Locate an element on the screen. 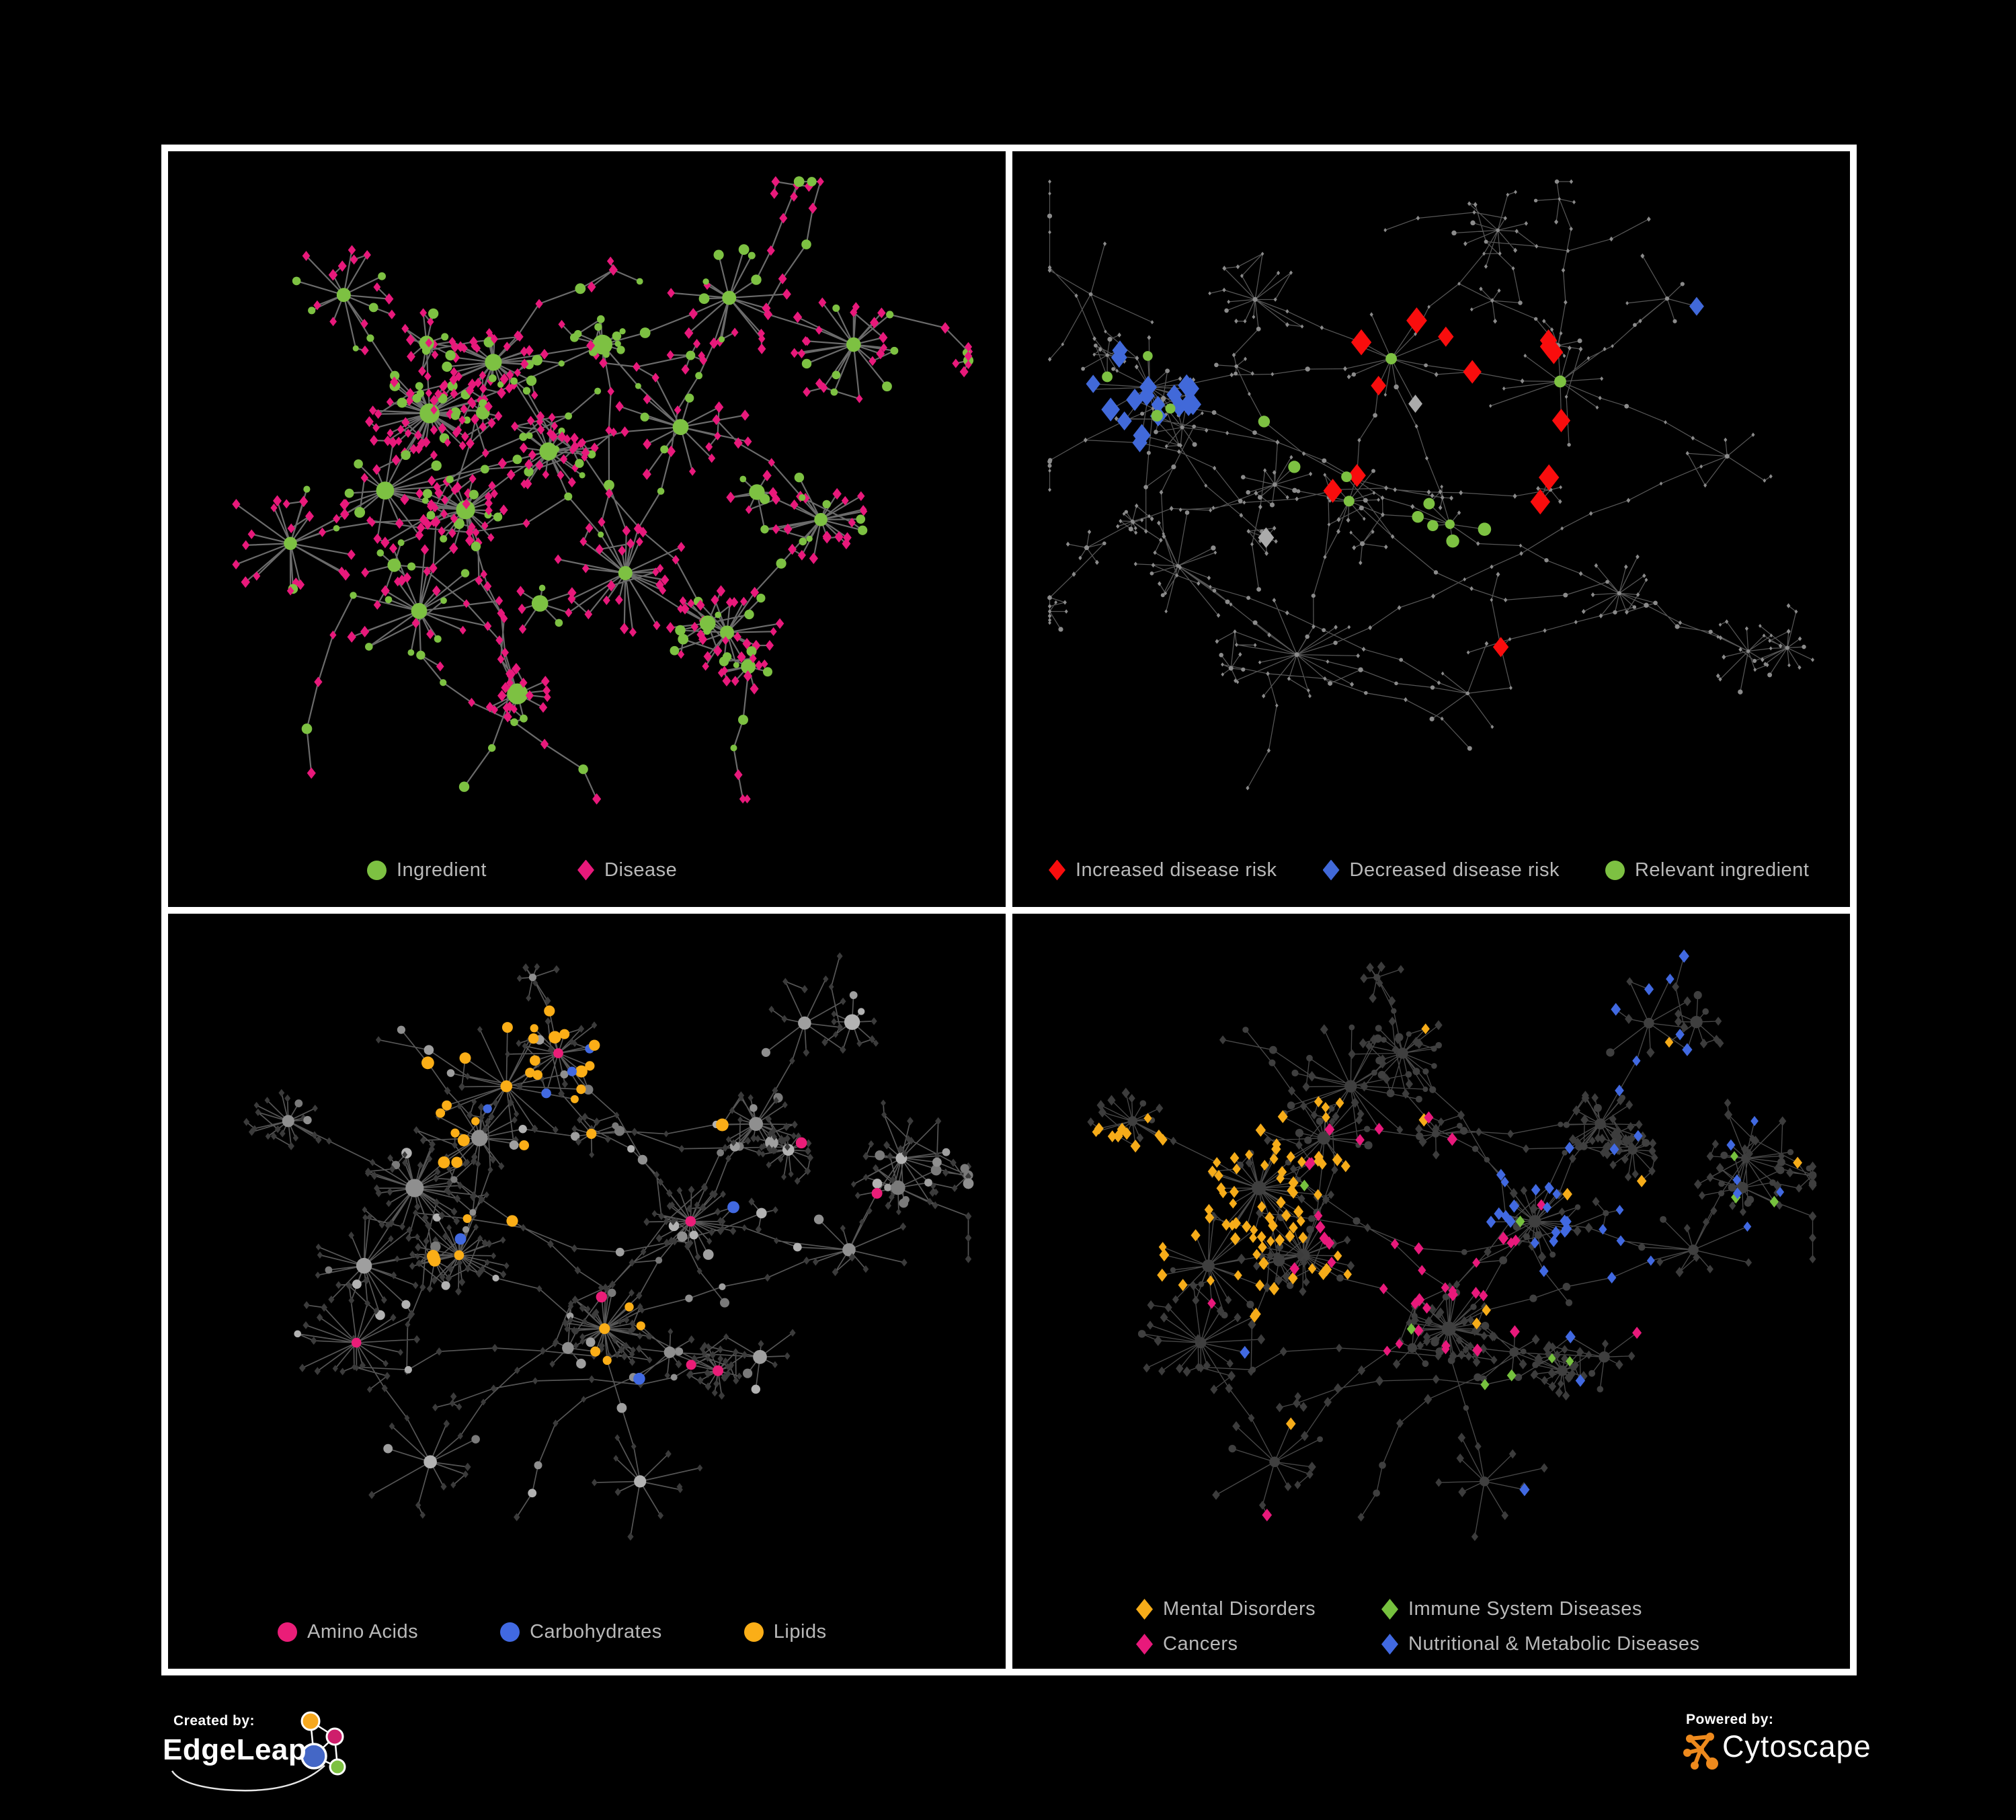 Image resolution: width=2016 pixels, height=1820 pixels. cytoscape-brand: Cytoscape is located at coordinates (1796, 1746).